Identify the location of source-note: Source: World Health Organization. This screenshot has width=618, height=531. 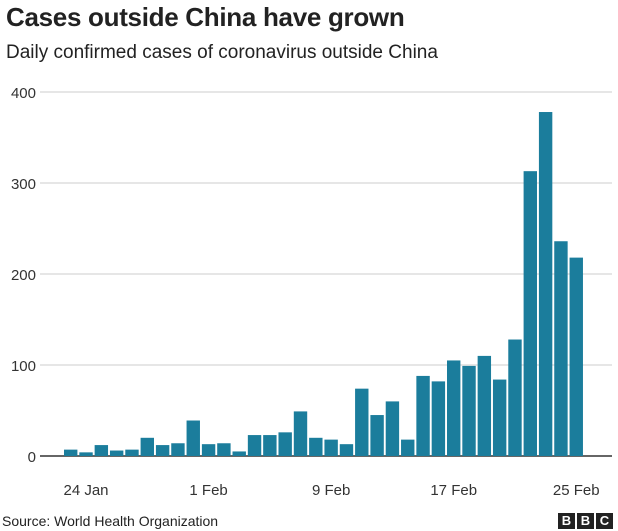
(110, 521).